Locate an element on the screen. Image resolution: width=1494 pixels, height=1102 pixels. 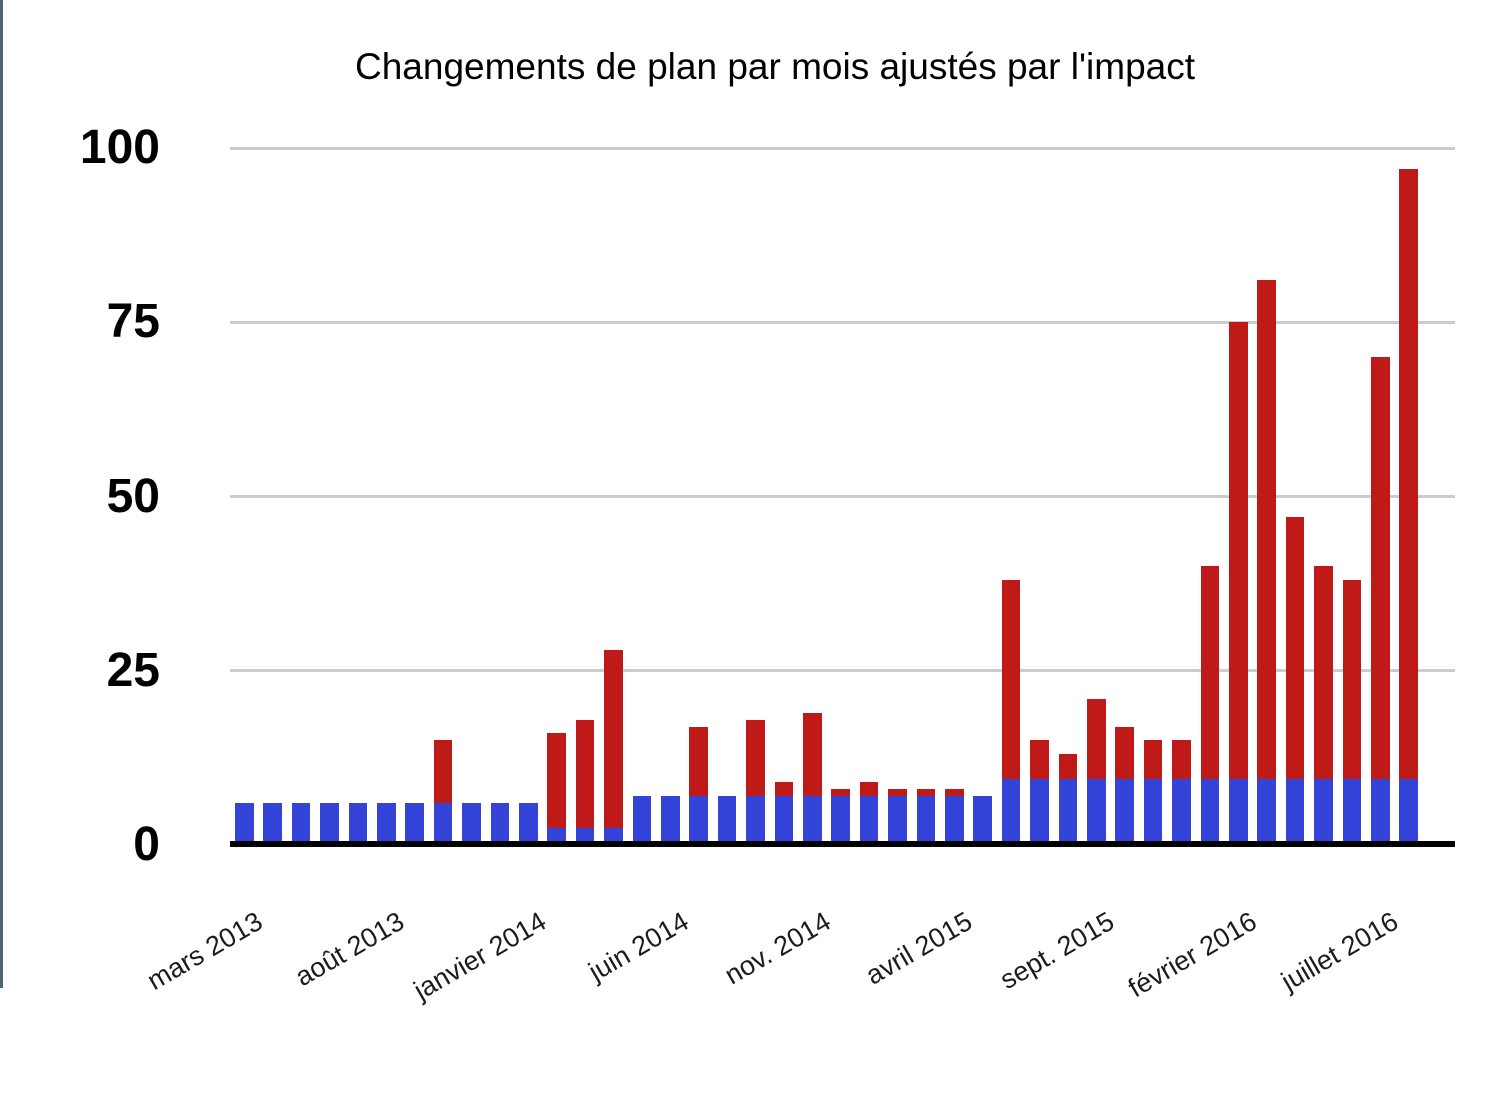
y-tick-label-25: 25 is located at coordinates (133, 670).